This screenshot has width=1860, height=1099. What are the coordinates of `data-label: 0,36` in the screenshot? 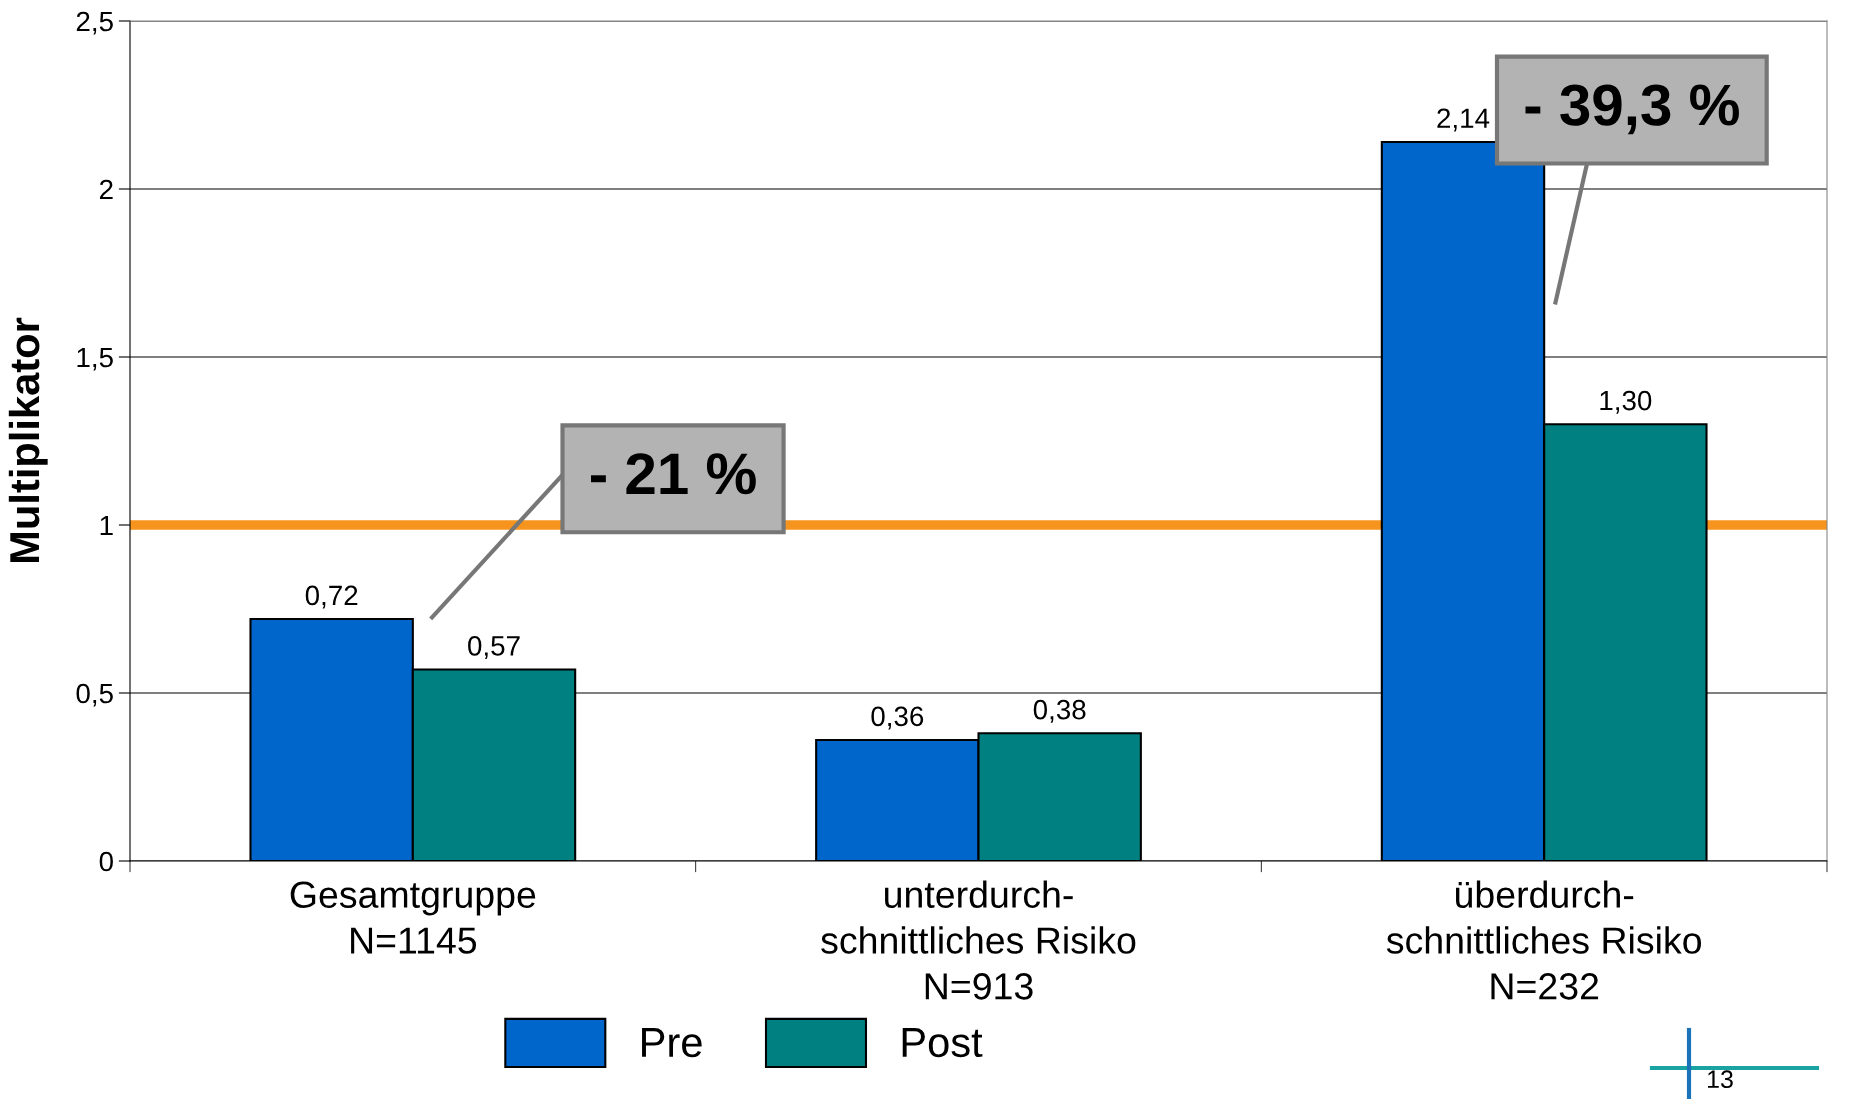 It's located at (897, 718).